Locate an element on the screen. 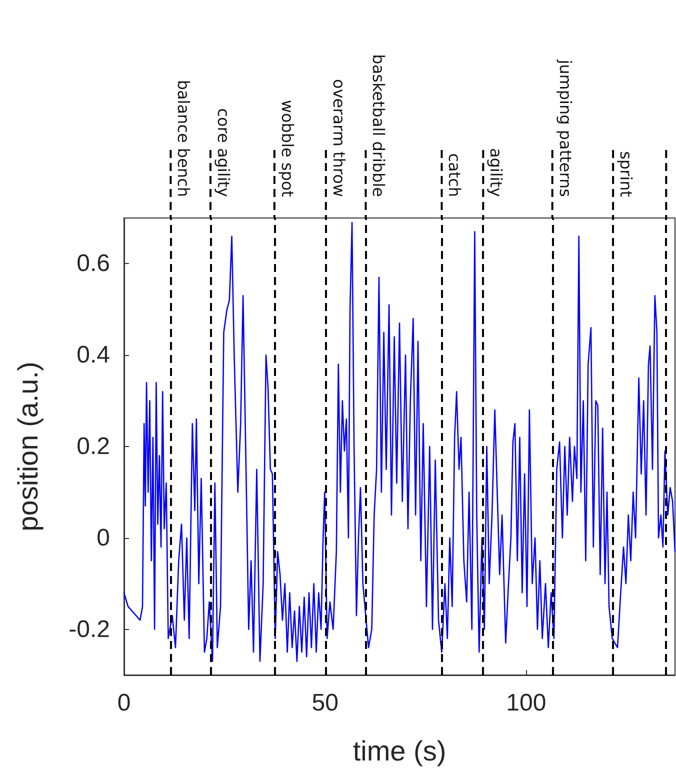 The width and height of the screenshot is (676, 776). y-tick-label: 0.4 is located at coordinates (93, 355).